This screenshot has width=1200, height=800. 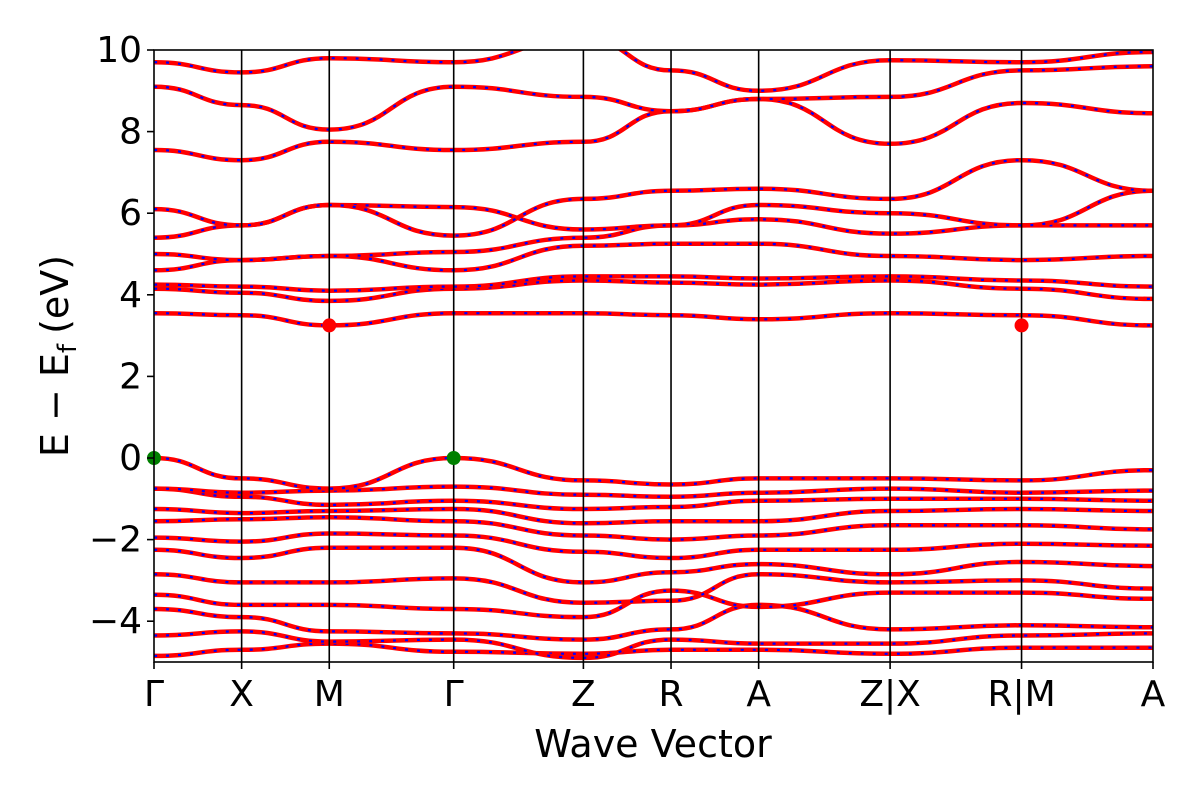 What do you see at coordinates (889, 694) in the screenshot?
I see `x-tick-label: Z|X` at bounding box center [889, 694].